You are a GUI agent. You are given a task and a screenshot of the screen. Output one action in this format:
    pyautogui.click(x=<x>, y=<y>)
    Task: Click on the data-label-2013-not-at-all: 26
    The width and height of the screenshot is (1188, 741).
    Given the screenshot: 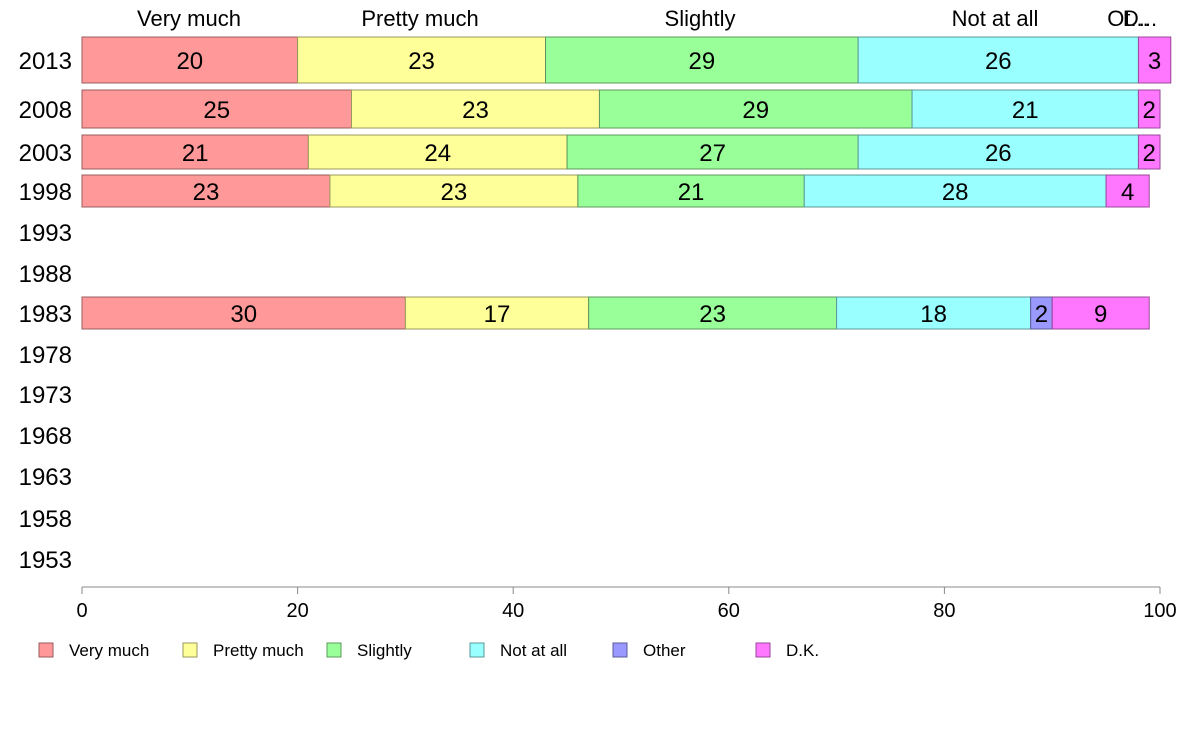 What is the action you would take?
    pyautogui.click(x=998, y=61)
    